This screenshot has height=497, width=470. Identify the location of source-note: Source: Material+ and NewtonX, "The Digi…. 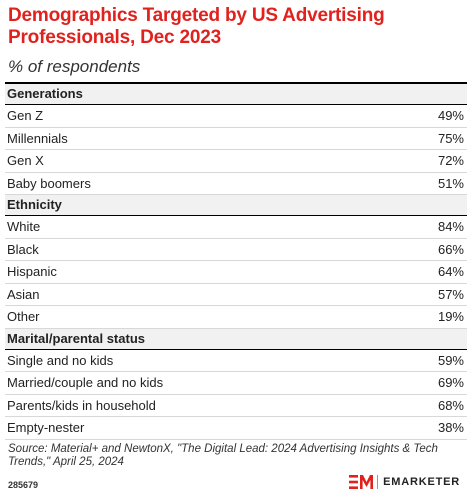
(223, 455).